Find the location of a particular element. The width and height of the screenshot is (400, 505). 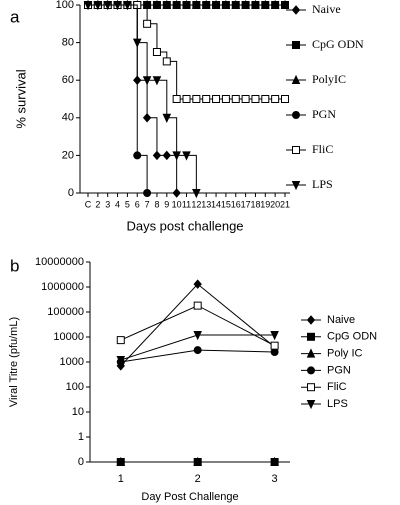

x-tick-label: 9 is located at coordinates (166, 204).